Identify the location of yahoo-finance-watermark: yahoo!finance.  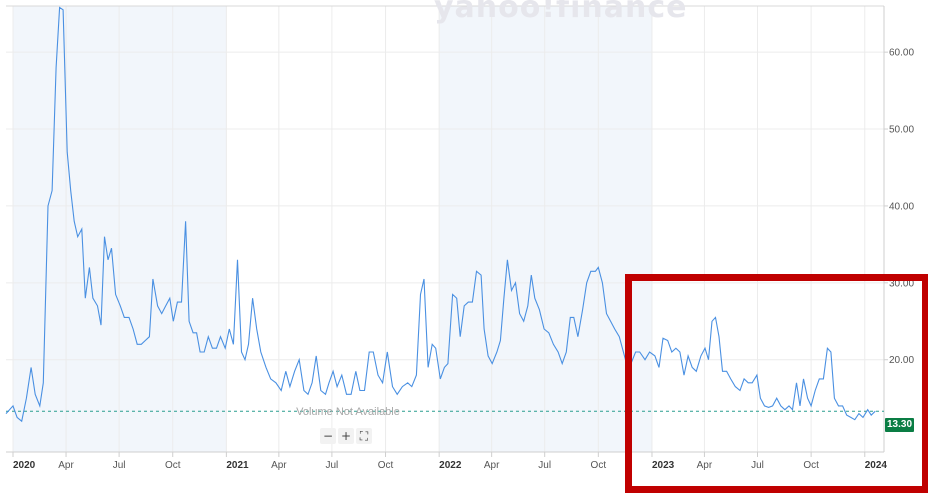
(561, 12).